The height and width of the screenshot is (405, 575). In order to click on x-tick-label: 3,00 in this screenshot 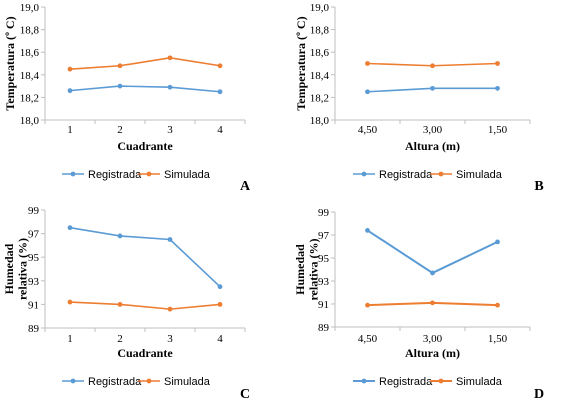, I will do `click(433, 339)`.